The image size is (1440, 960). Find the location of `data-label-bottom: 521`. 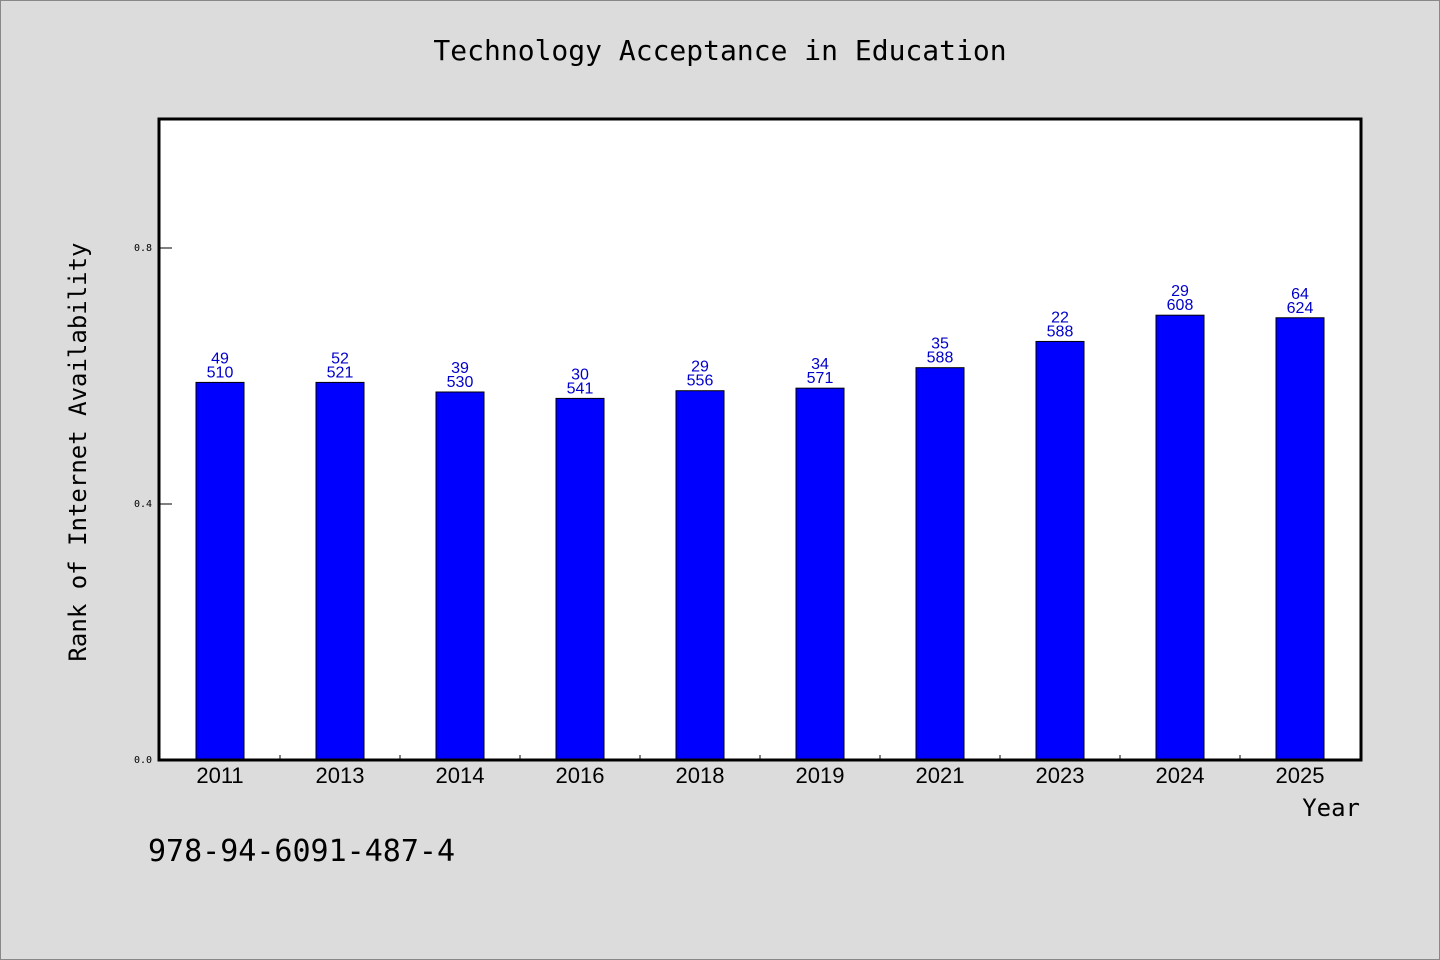

data-label-bottom: 521 is located at coordinates (340, 372).